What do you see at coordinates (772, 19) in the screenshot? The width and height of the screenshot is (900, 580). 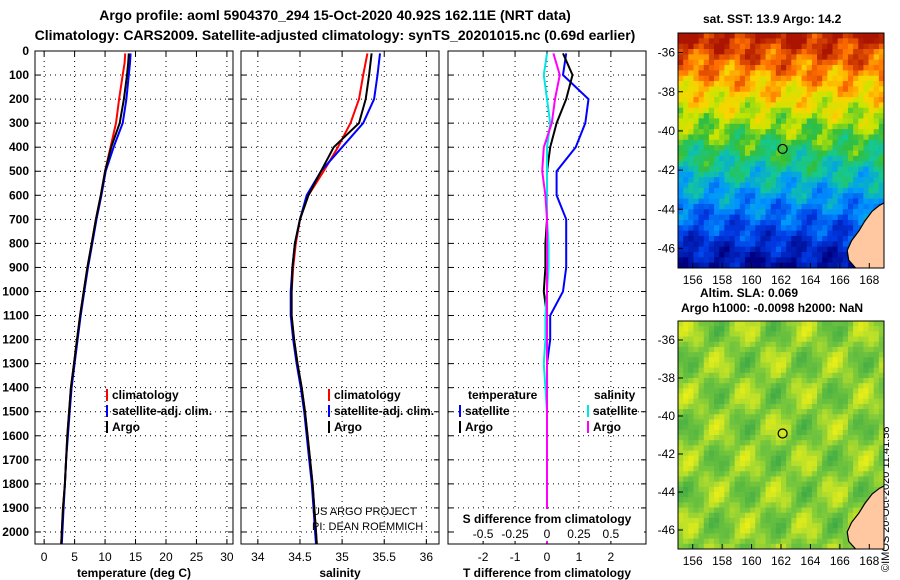 I see `sst-map-title: sat. SST: 13.9 Argo: 14.2` at bounding box center [772, 19].